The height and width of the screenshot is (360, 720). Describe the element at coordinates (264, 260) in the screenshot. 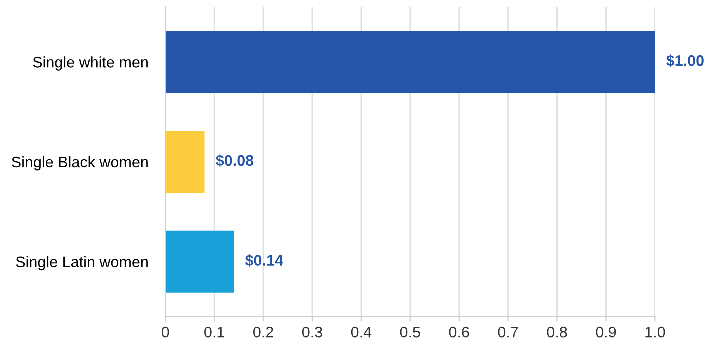

I see `data-label: $0.14` at that location.